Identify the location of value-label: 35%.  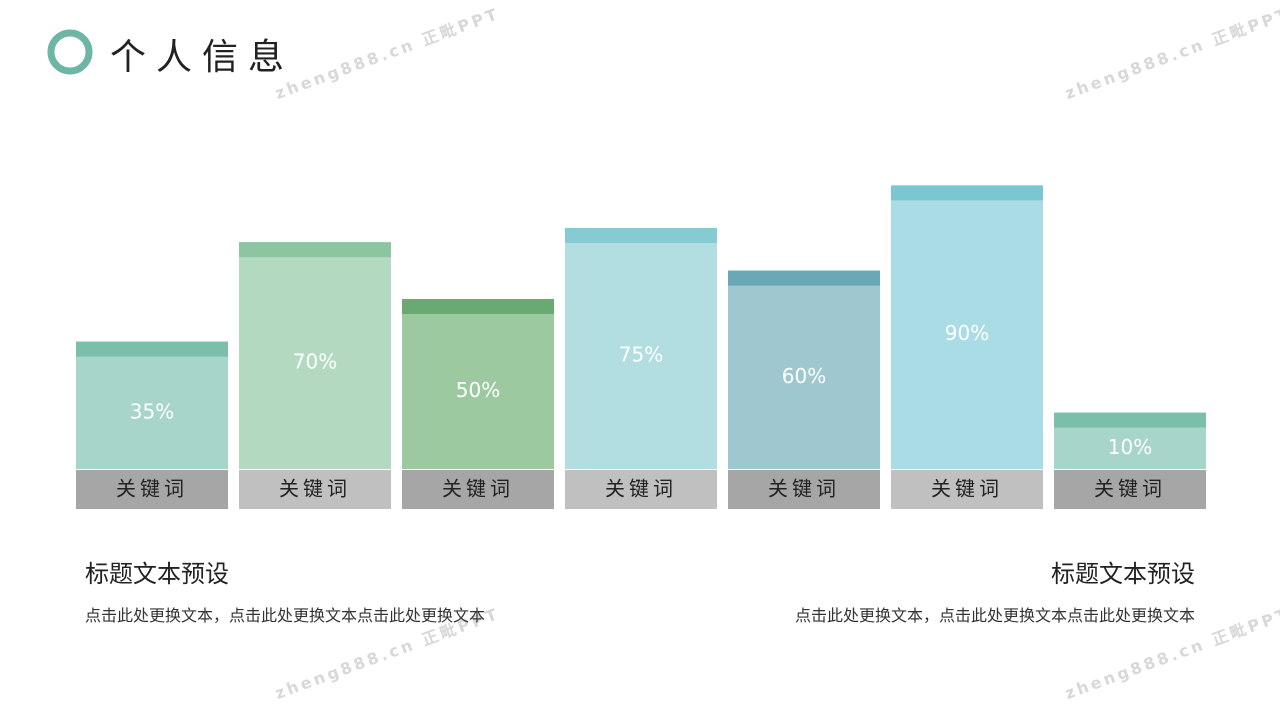
(152, 411).